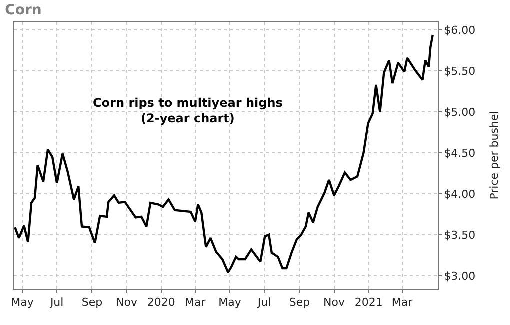  I want to click on annotation: Corn rips to multiyear highs (2-year chart), so click(188, 111).